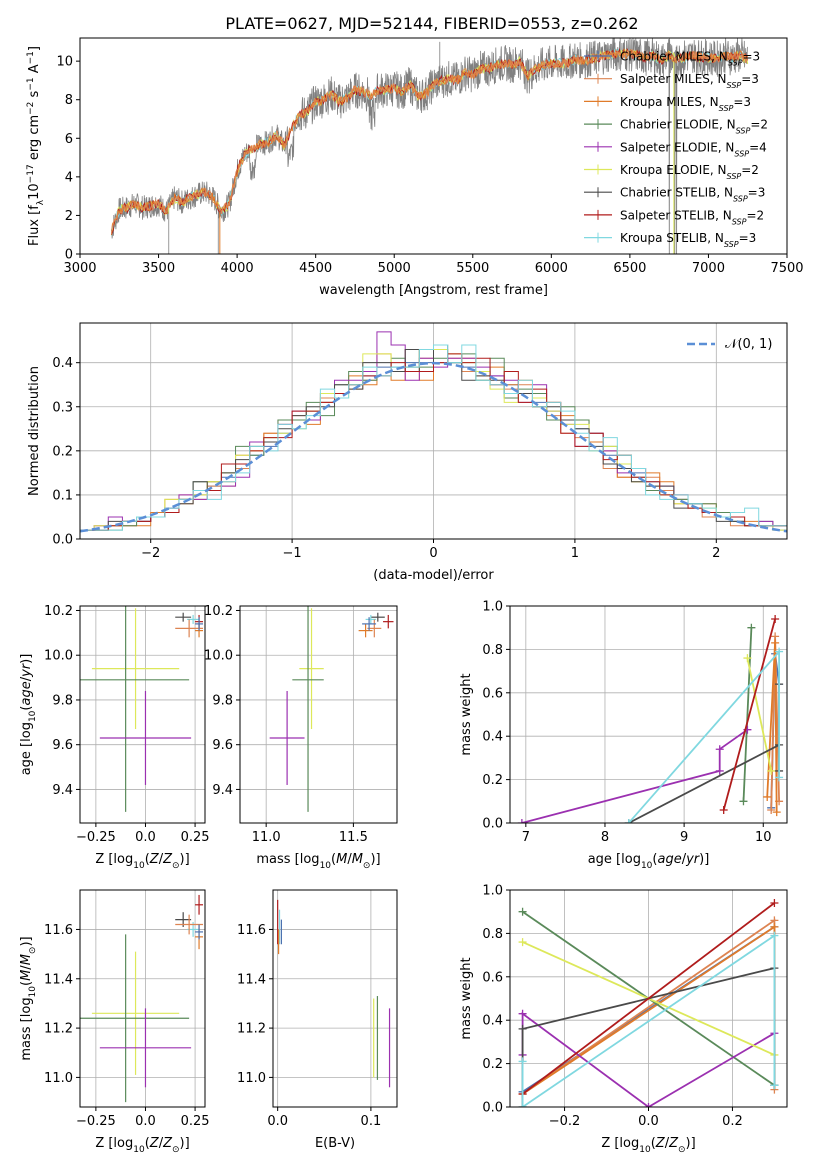 This screenshot has height=1170, width=819. I want to click on mw_vs_age-ticks: 7 8 9 10 0.0 0.2 0.4 0.6 0.8 1.0, so click(626, 723).